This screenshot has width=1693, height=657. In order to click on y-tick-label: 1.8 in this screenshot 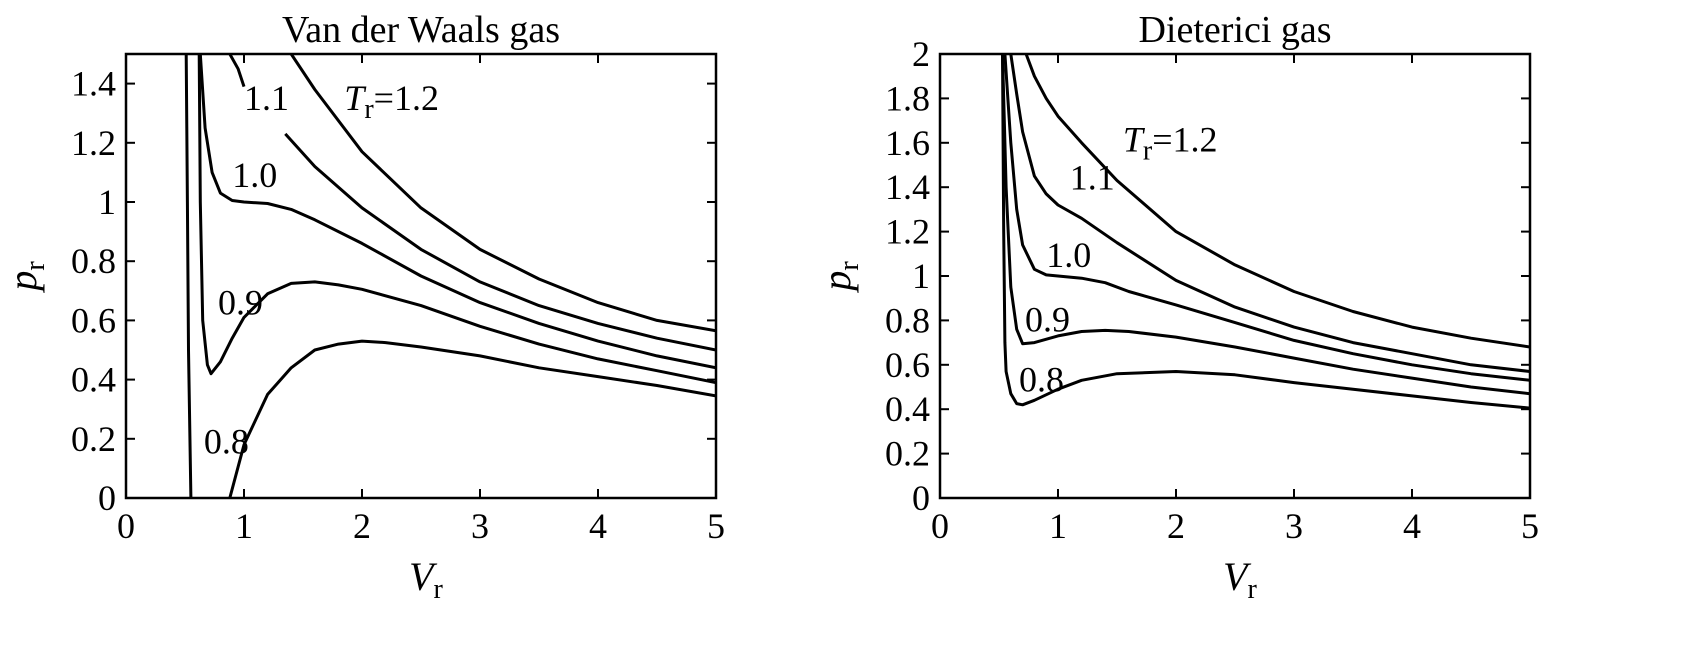, I will do `click(907, 98)`.